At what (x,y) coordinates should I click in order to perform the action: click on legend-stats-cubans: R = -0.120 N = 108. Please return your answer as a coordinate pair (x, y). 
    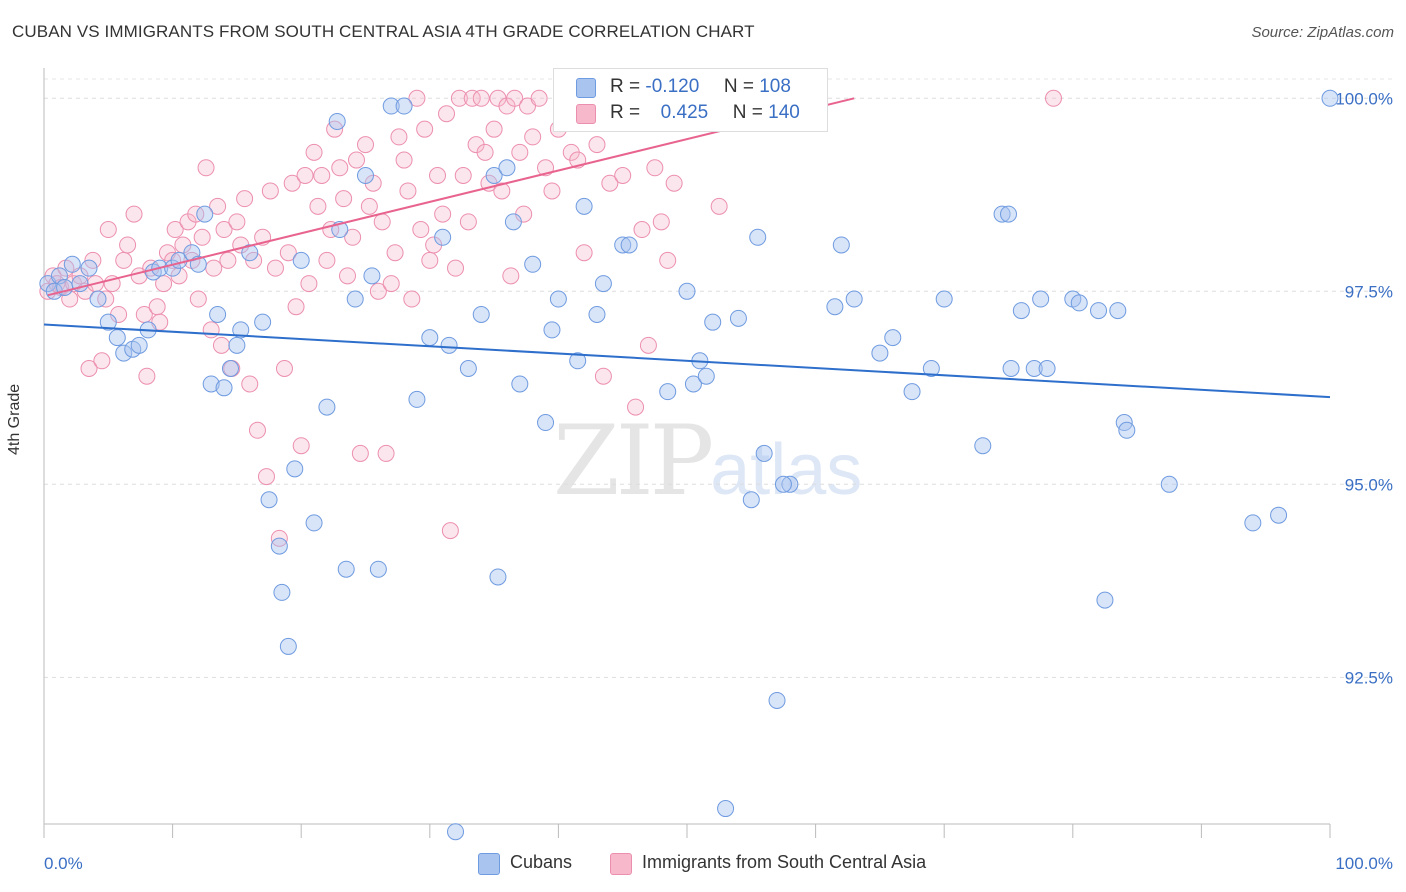
    Looking at the image, I should click on (700, 87).